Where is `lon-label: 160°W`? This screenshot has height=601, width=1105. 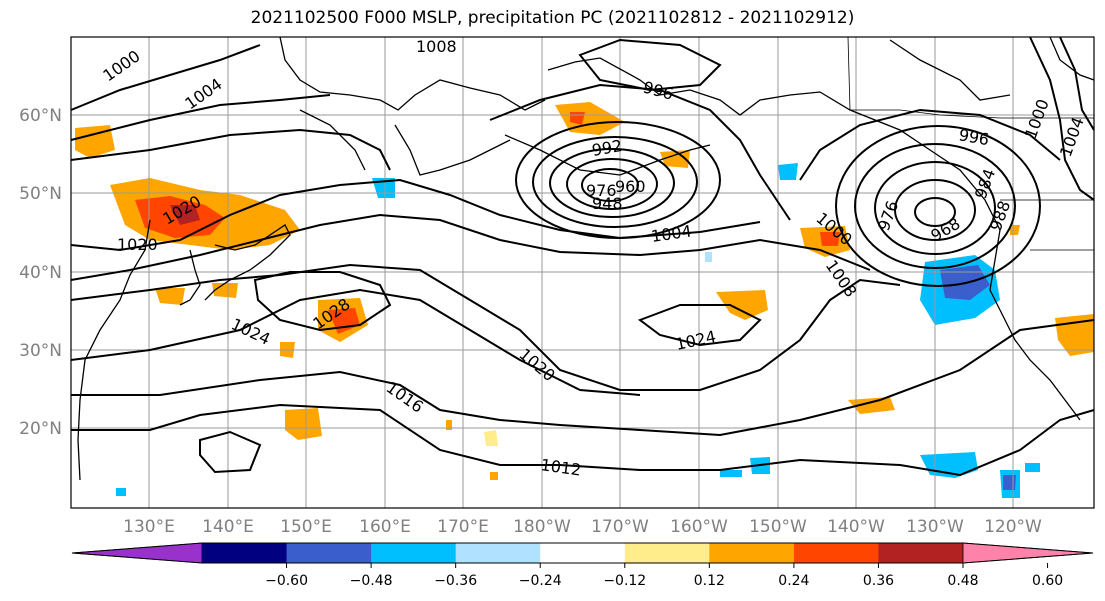 lon-label: 160°W is located at coordinates (699, 527).